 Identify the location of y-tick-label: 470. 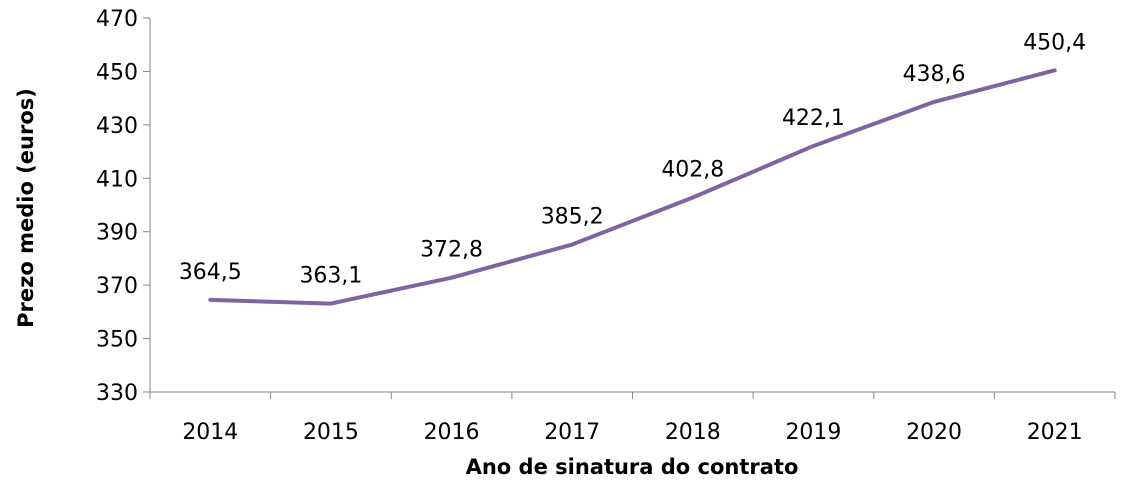
(117, 19).